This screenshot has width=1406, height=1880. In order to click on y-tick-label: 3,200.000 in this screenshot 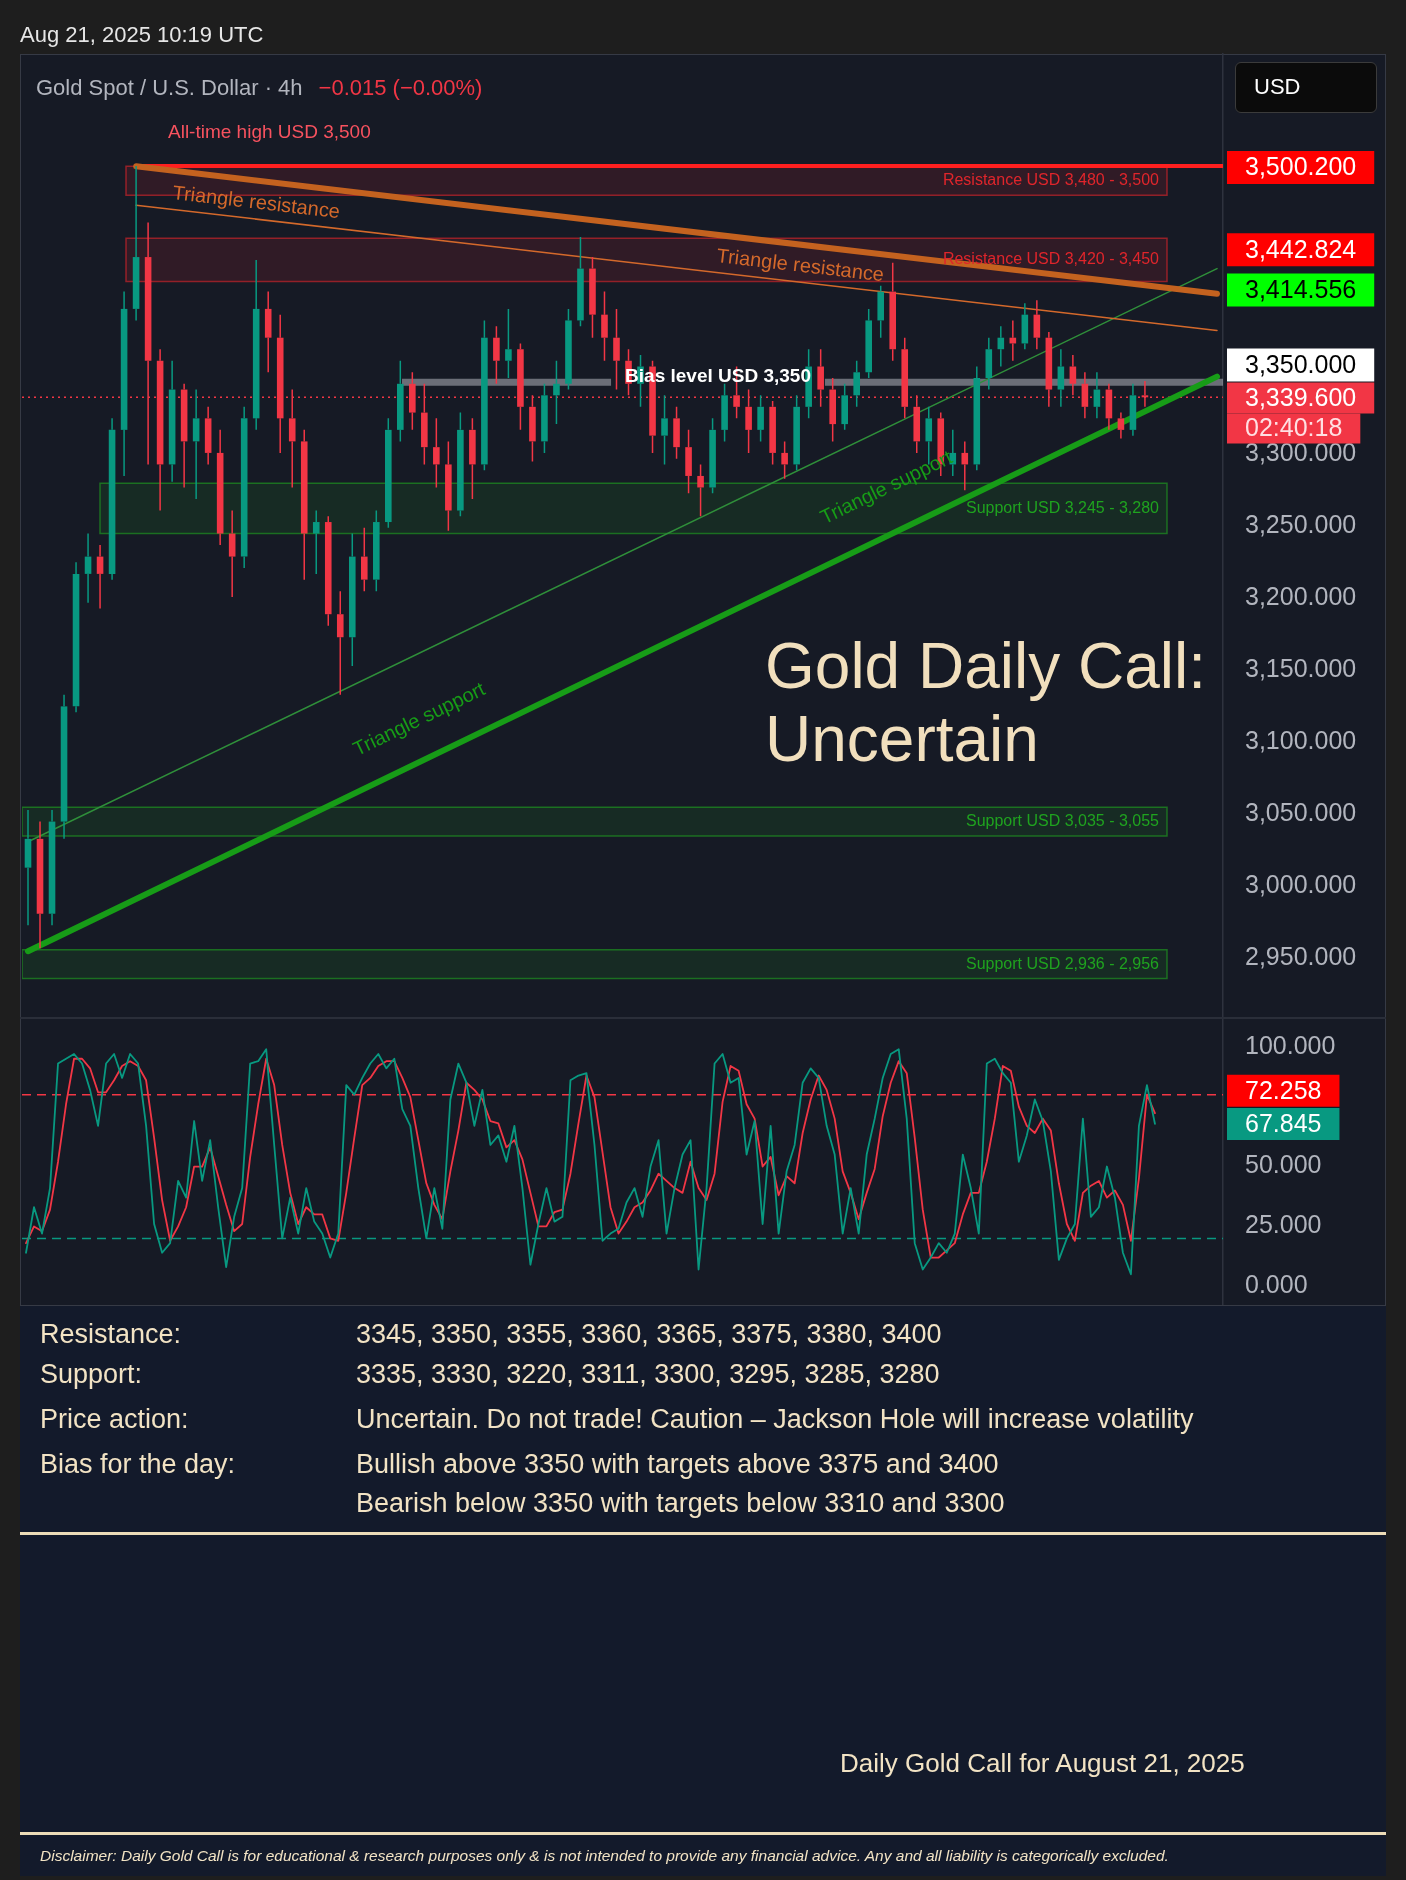, I will do `click(1301, 596)`.